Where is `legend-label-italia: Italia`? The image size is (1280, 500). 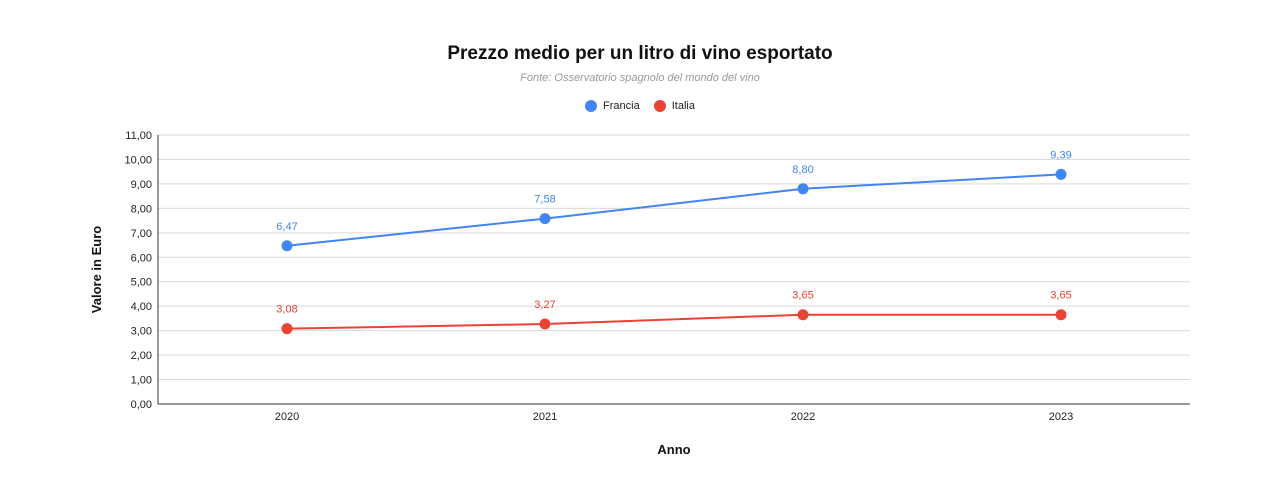 legend-label-italia: Italia is located at coordinates (683, 106).